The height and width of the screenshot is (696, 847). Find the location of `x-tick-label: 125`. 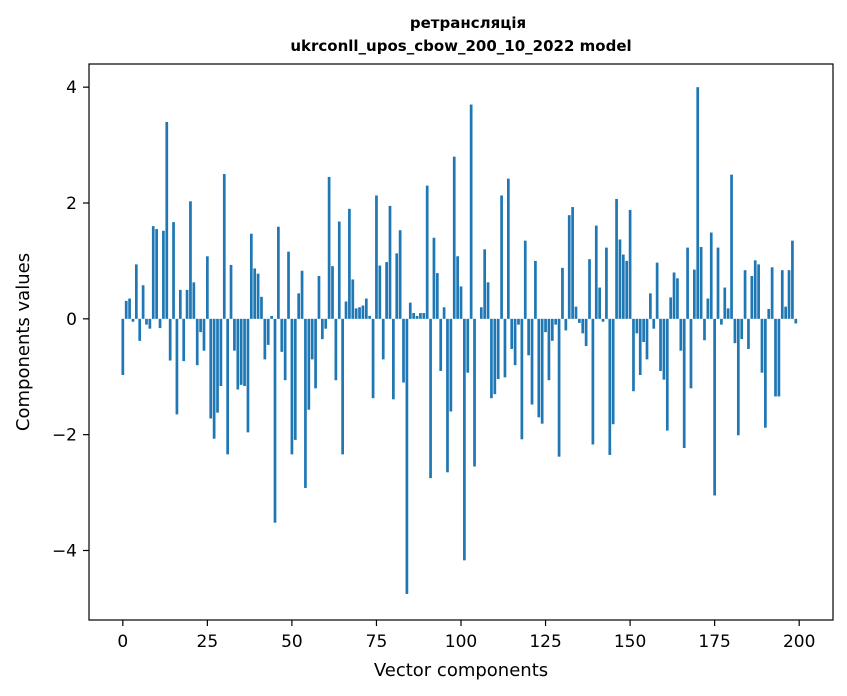

x-tick-label: 125 is located at coordinates (545, 642).